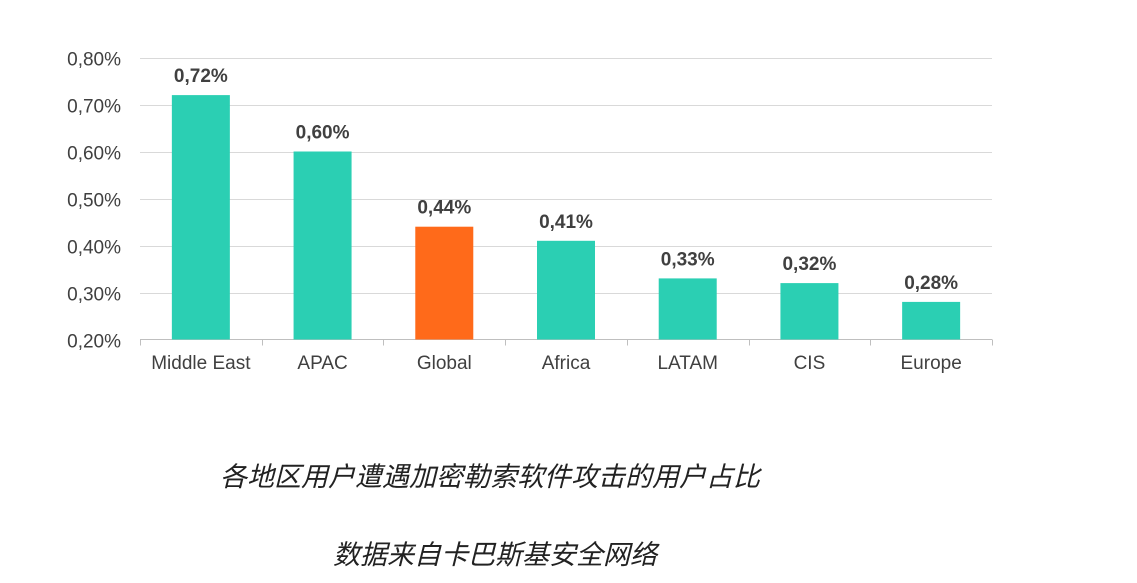 This screenshot has height=583, width=1137. Describe the element at coordinates (931, 283) in the screenshot. I see `data-label: 0,28%` at that location.